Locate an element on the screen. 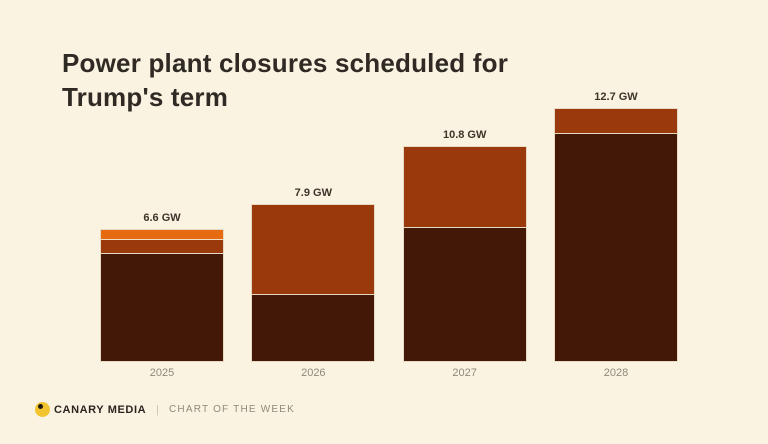  canary-eye-dot is located at coordinates (40, 406).